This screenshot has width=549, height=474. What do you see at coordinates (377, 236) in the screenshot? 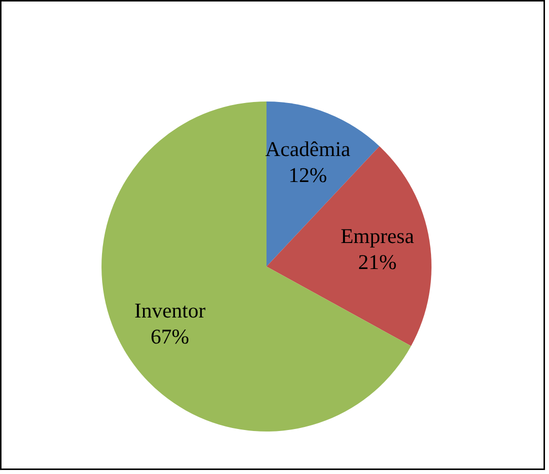
I see `slice-label: Empresa` at bounding box center [377, 236].